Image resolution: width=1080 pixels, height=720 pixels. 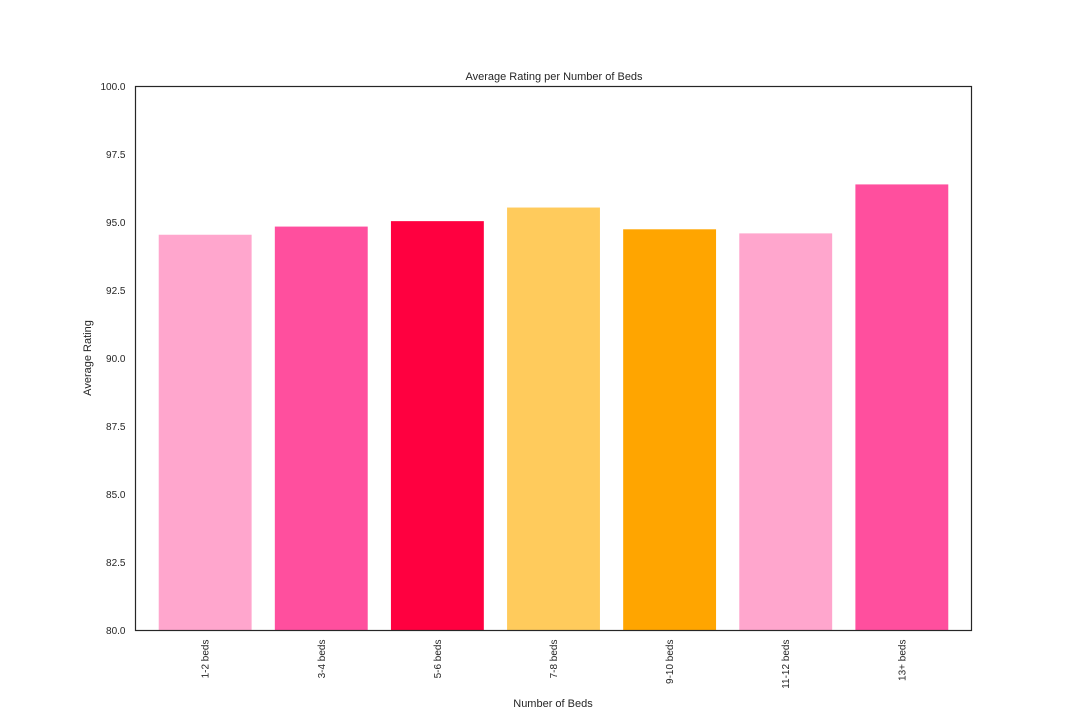 What do you see at coordinates (116, 223) in the screenshot?
I see `y-tick-label-6: 95.0` at bounding box center [116, 223].